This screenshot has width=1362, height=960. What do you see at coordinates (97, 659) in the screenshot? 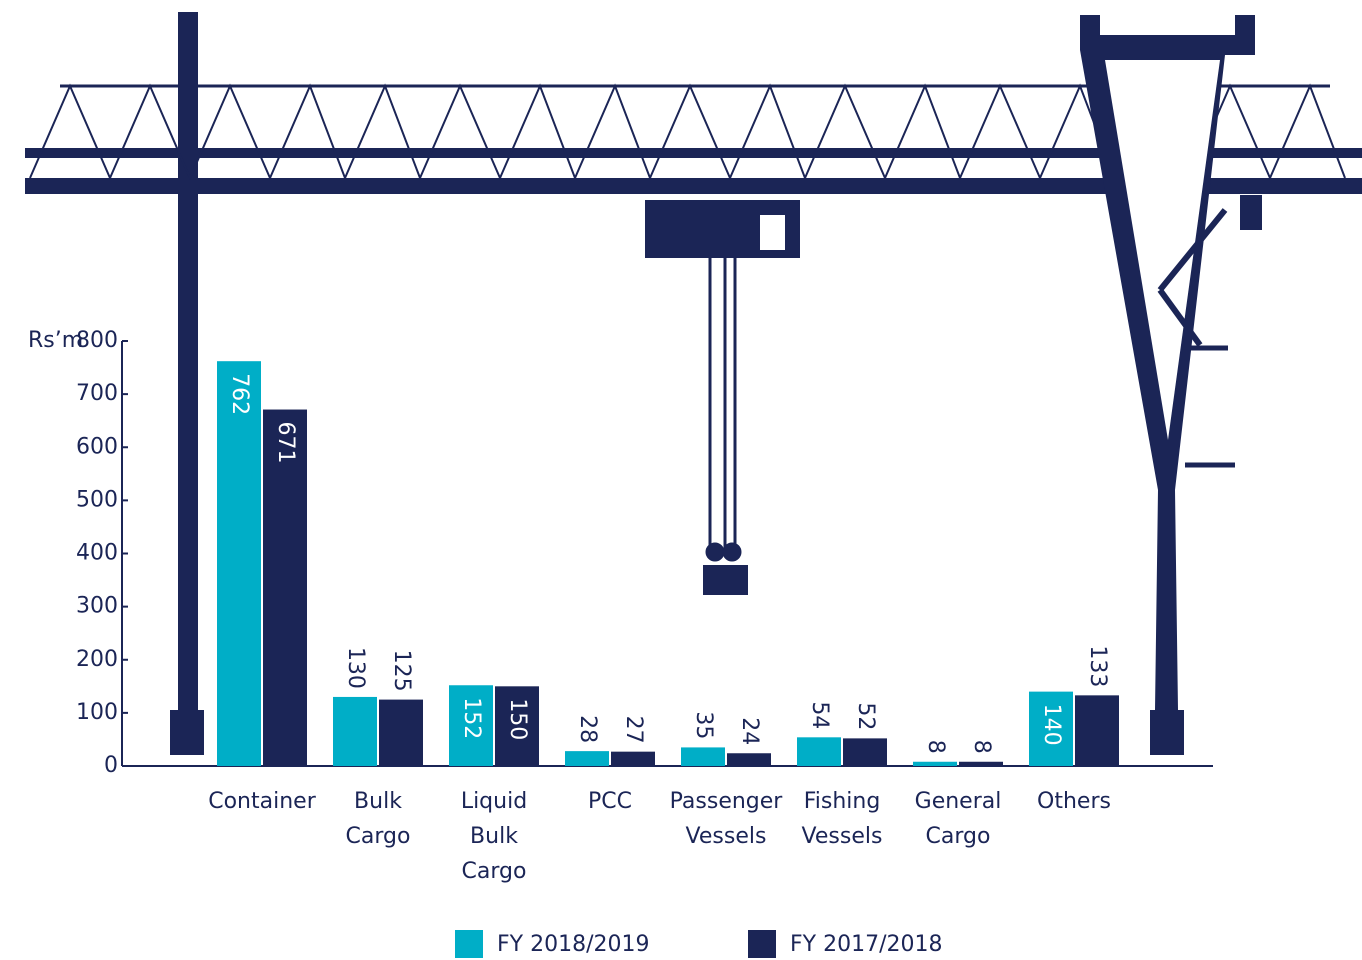
I see `y-tick-label: 200` at bounding box center [97, 659].